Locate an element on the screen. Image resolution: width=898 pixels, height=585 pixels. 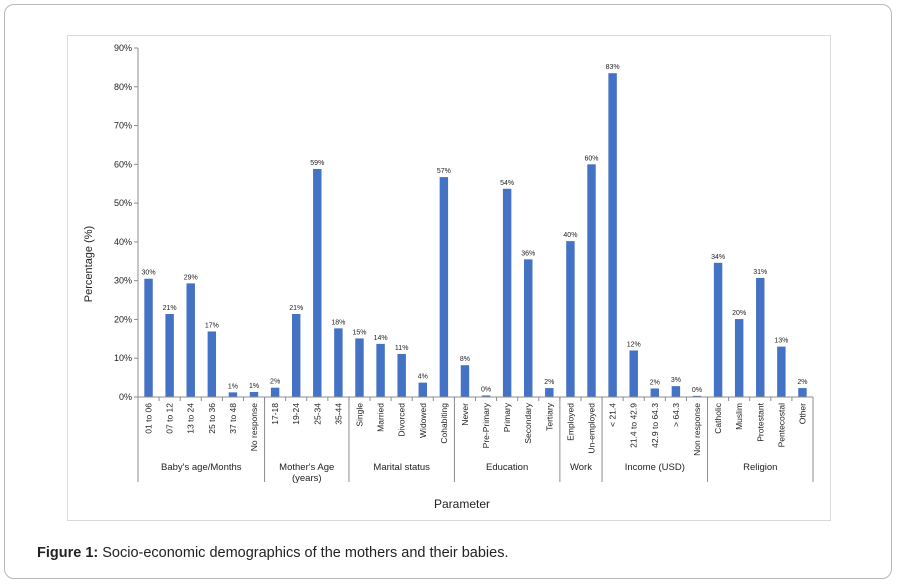
y-axis-ticks: 0% 10% 20% 30% 40% 50% 60% 70% 80% 90% is located at coordinates (126, 222).